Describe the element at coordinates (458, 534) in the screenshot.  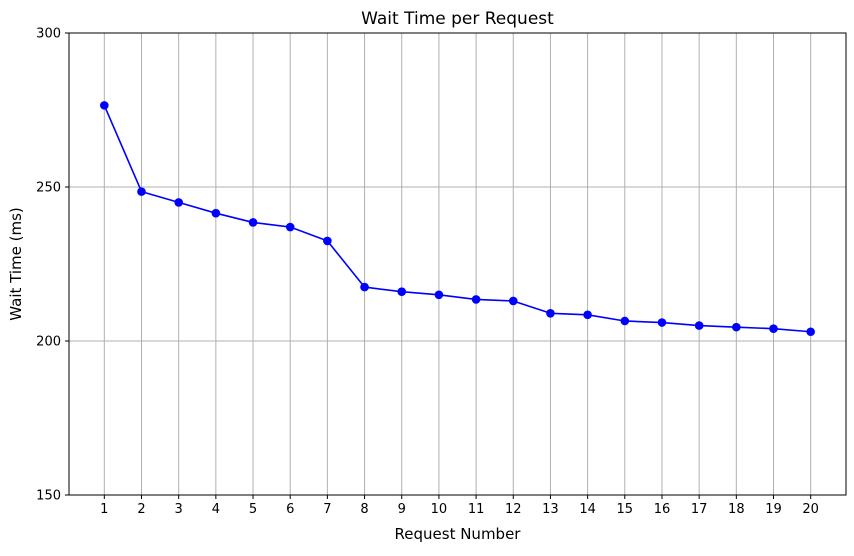
I see `x-axis-label: Request Number` at that location.